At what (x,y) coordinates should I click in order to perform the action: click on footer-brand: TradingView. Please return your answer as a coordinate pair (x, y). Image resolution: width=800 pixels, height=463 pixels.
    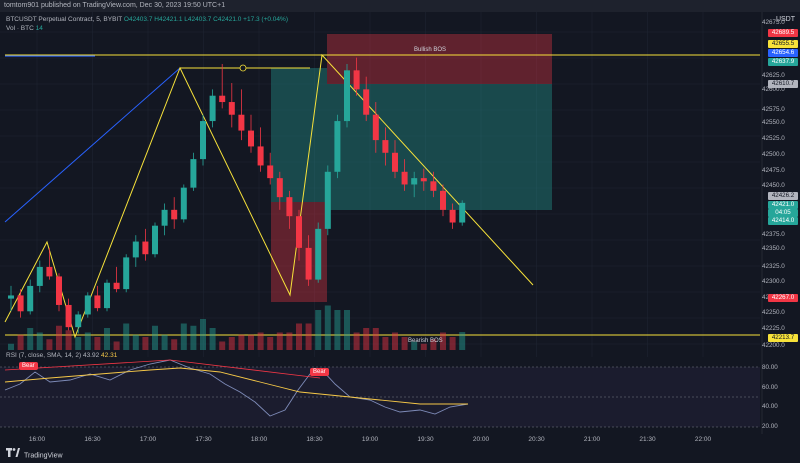
    Looking at the image, I should click on (43, 456).